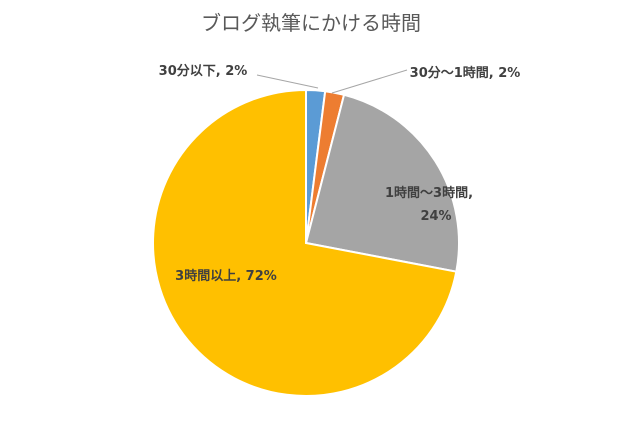  Describe the element at coordinates (429, 193) in the screenshot. I see `data-label-3-line-1: 1時間〜3時間,` at that location.